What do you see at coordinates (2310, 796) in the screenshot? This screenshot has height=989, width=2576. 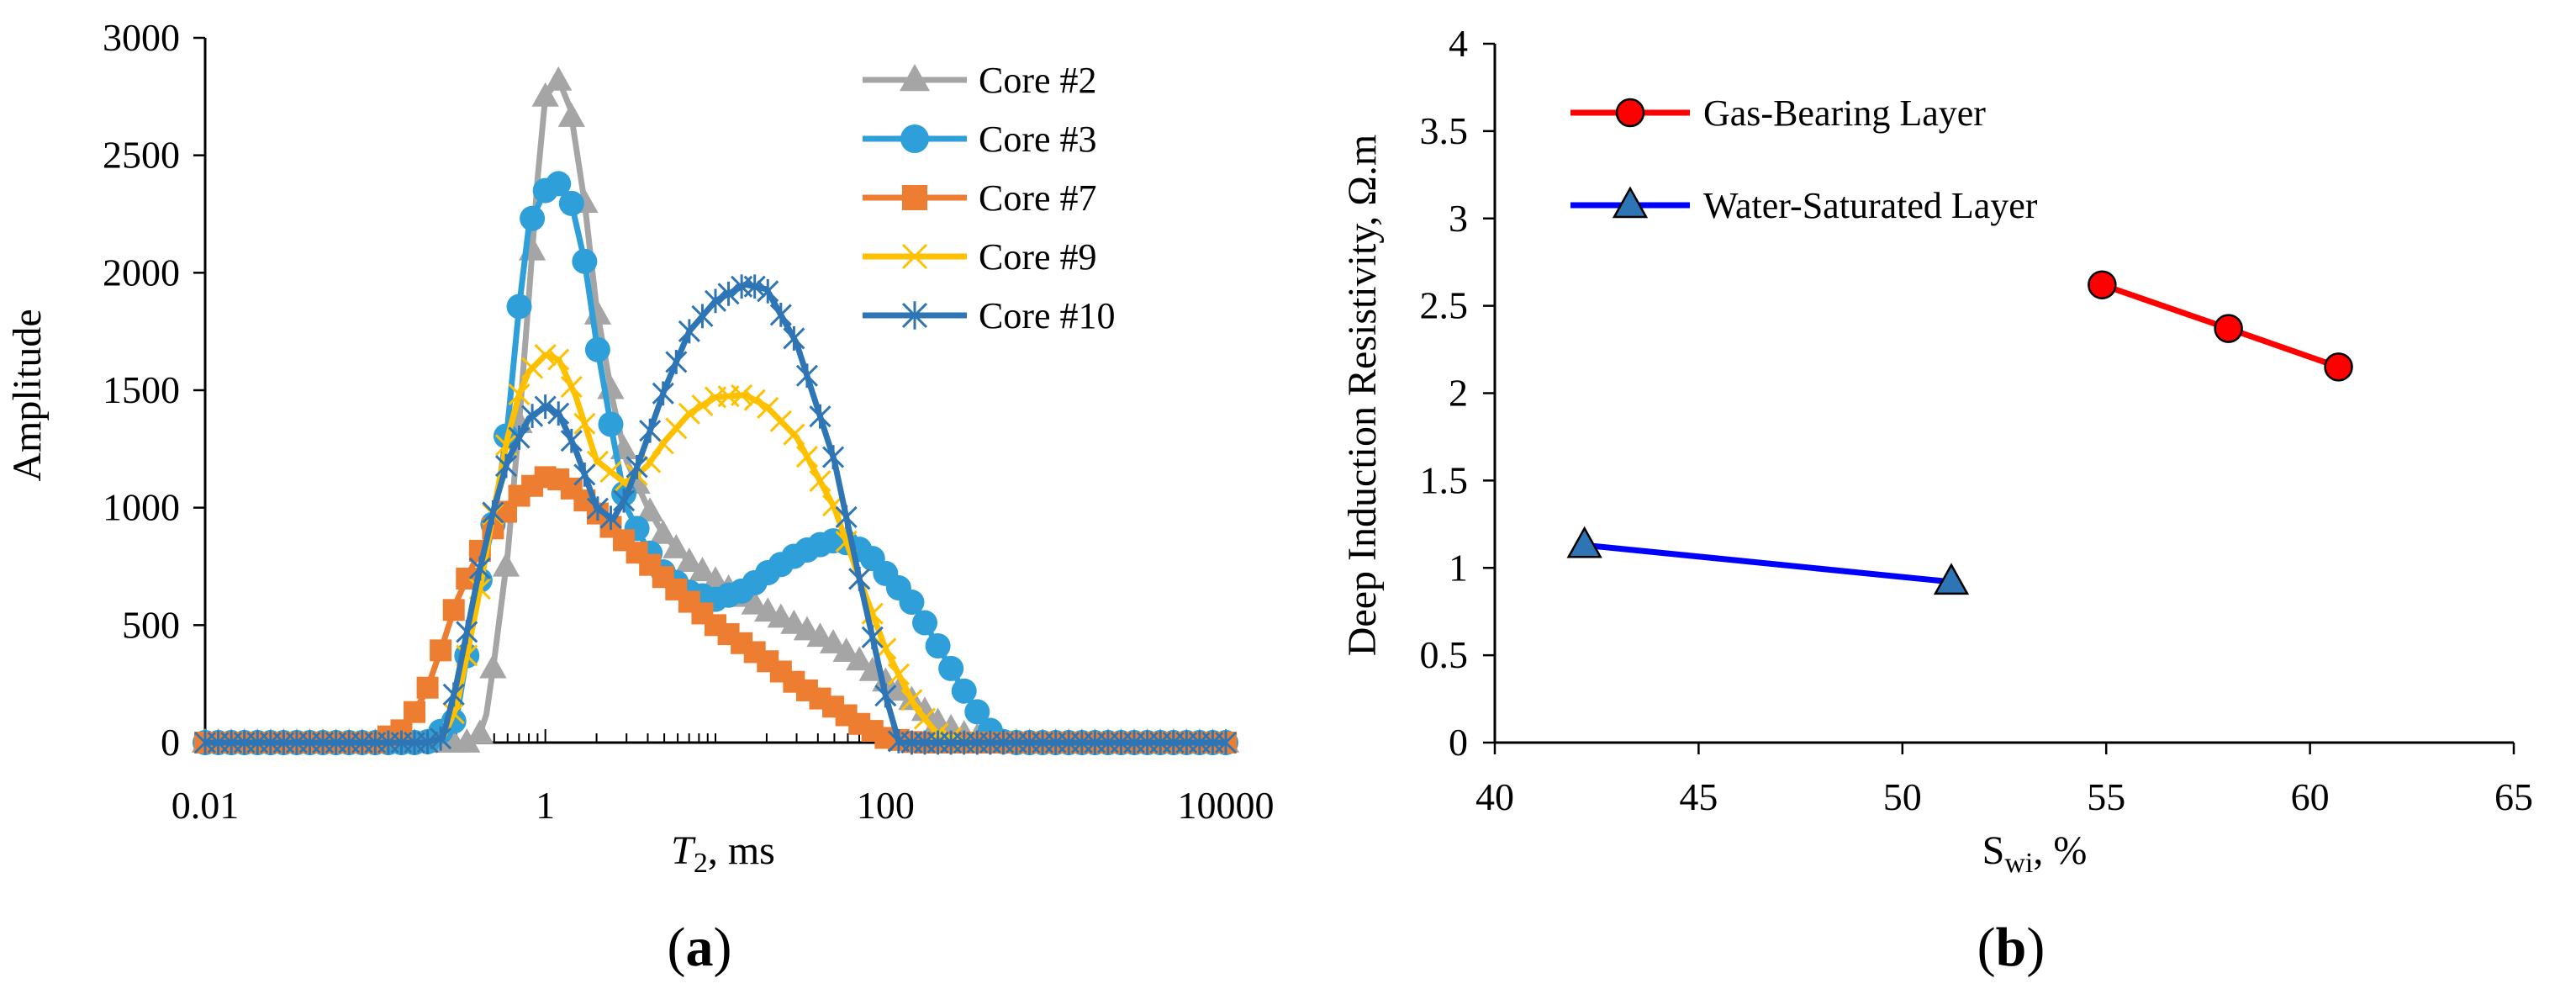 I see `chart-b-x-tick-label: 60` at bounding box center [2310, 796].